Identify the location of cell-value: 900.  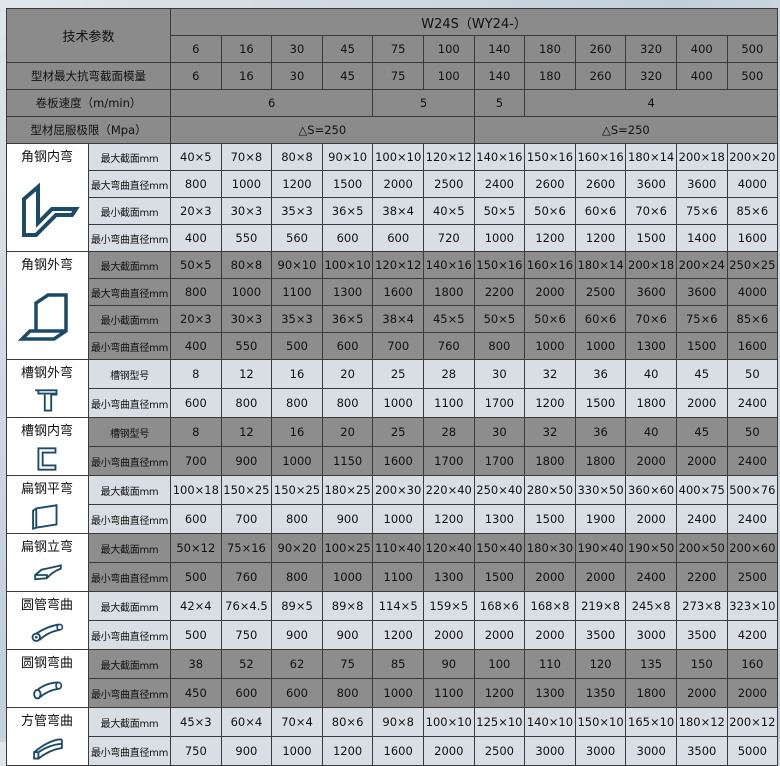
(347, 635).